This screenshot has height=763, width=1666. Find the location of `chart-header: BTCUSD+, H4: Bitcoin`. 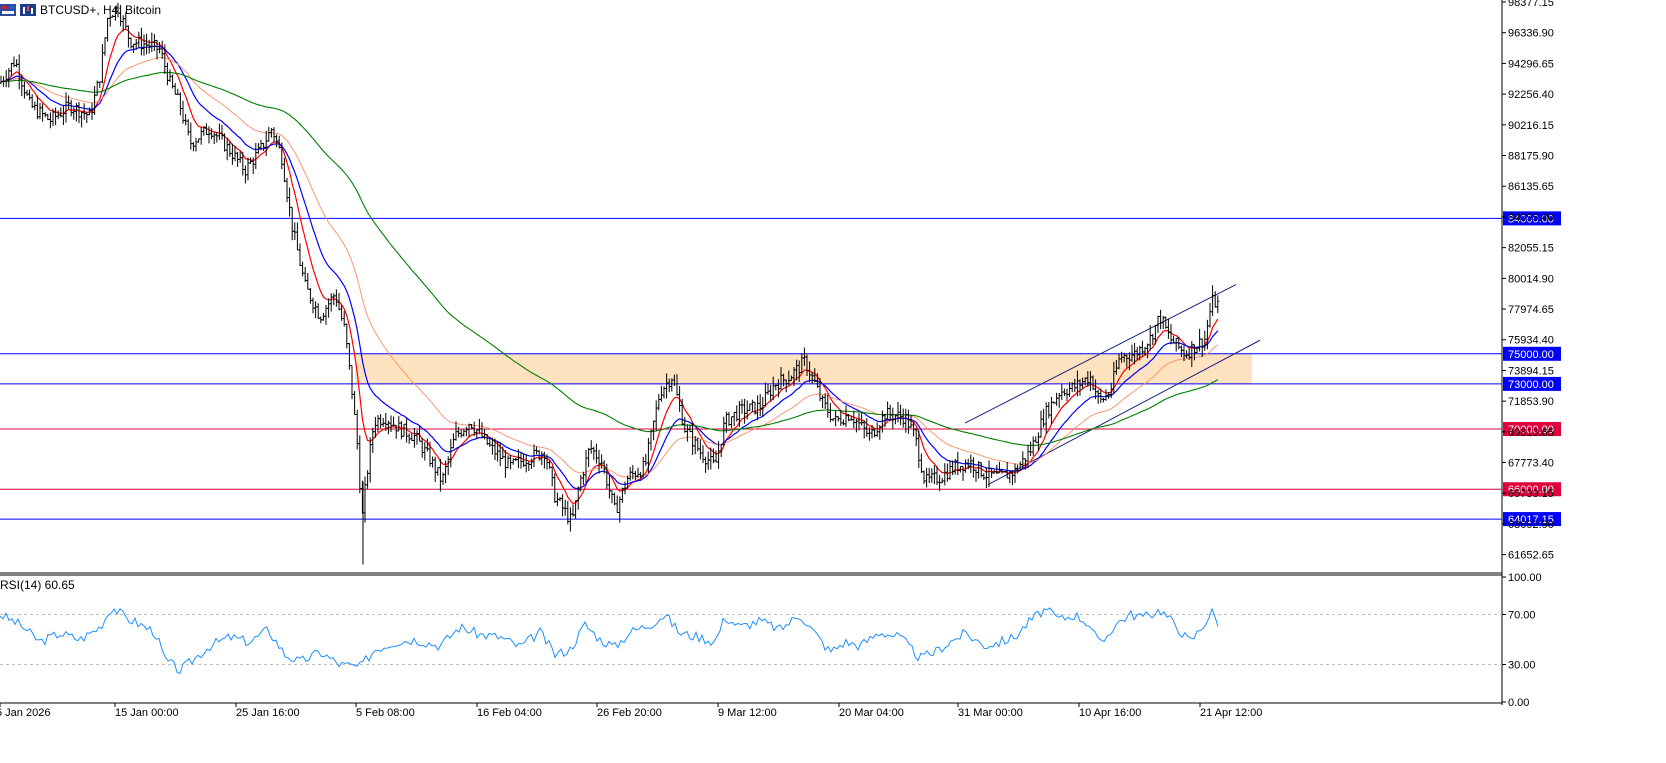

chart-header: BTCUSD+, H4: Bitcoin is located at coordinates (80, 10).